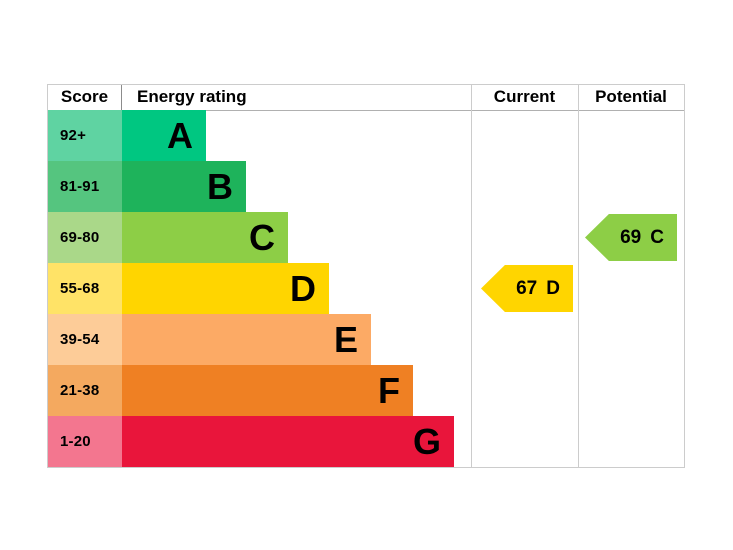  What do you see at coordinates (220, 186) in the screenshot?
I see `band-letter: B` at bounding box center [220, 186].